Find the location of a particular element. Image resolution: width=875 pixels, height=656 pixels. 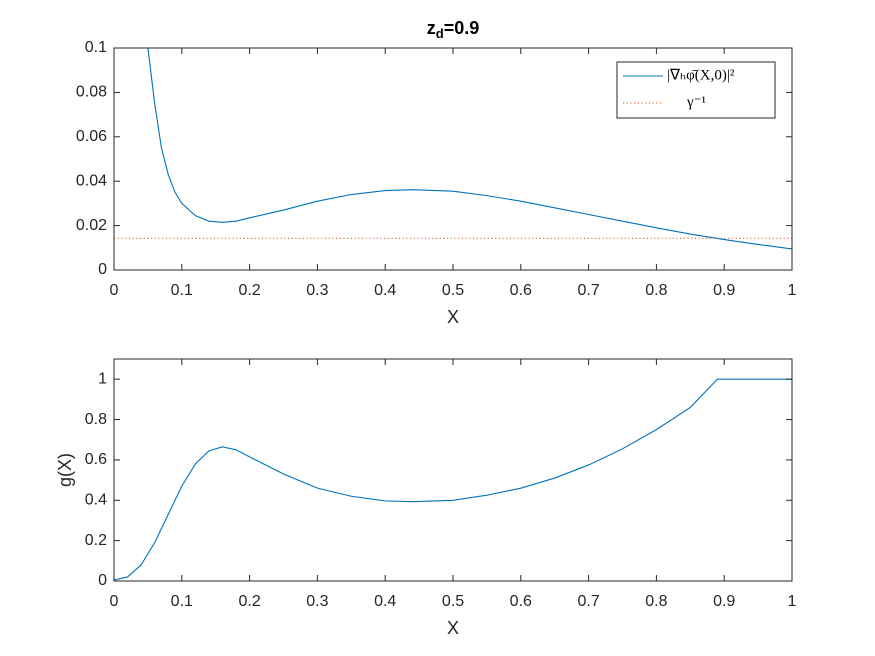

y-tick-label: 0.1 is located at coordinates (96, 47).